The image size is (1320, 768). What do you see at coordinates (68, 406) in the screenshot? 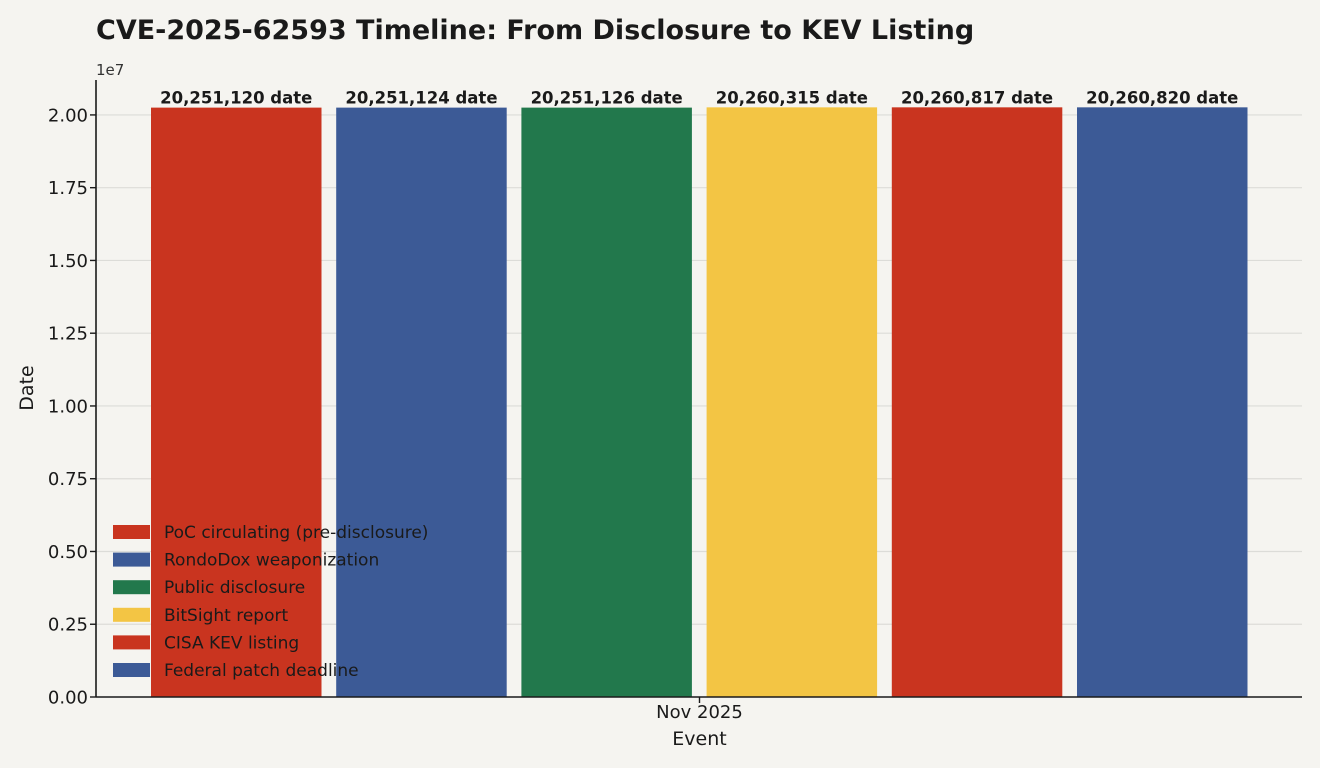
I see `y-tick-label: 1.00` at bounding box center [68, 406].